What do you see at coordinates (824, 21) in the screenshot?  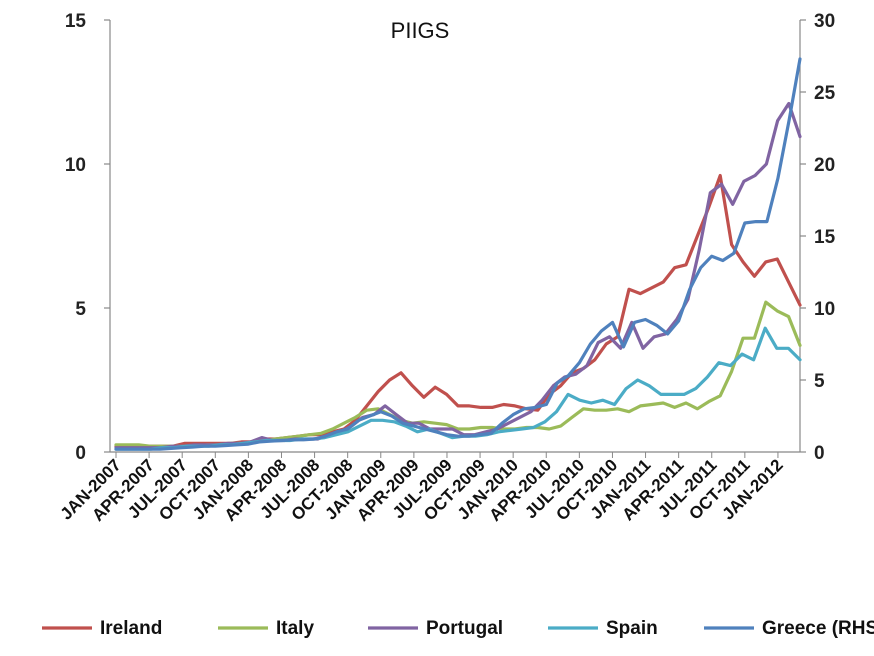 I see `right-axis-tick-label: 30` at bounding box center [824, 21].